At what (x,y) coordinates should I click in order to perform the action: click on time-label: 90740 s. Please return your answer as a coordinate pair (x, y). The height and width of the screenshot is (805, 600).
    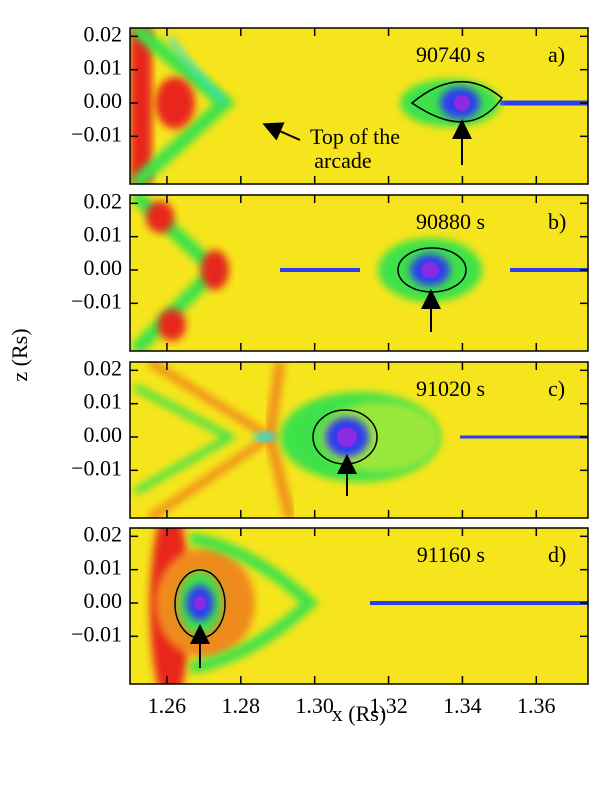
    Looking at the image, I should click on (450, 54).